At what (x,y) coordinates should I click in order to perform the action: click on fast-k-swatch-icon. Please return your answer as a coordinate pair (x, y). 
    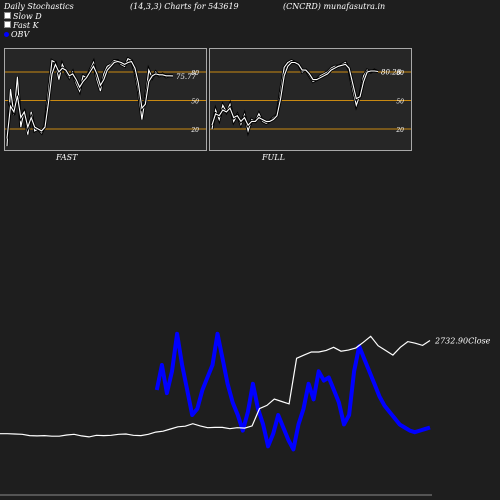
    Looking at the image, I should click on (7, 24).